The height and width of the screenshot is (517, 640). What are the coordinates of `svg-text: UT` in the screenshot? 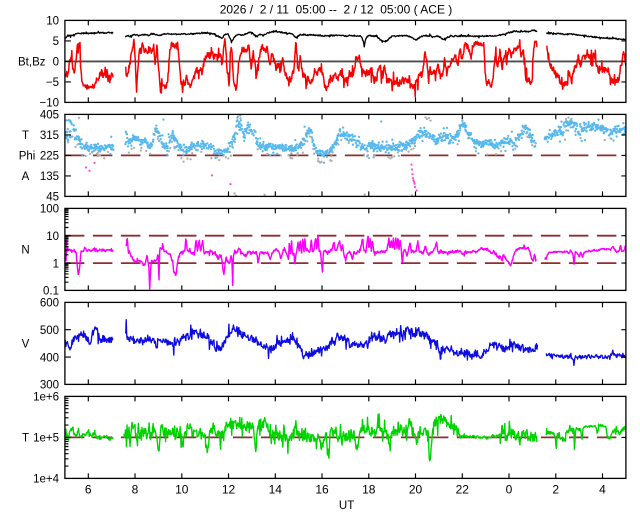 It's located at (346, 506).